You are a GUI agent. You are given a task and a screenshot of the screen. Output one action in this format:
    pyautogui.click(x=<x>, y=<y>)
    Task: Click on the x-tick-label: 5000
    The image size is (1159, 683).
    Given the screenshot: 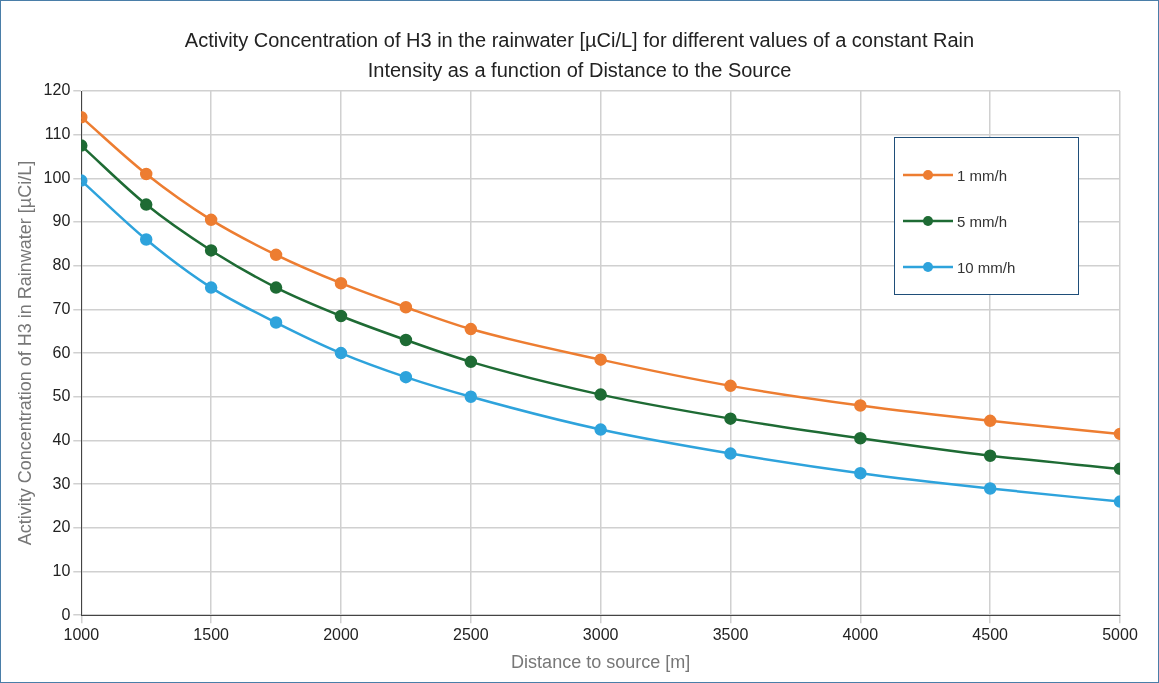 What is the action you would take?
    pyautogui.click(x=1120, y=635)
    